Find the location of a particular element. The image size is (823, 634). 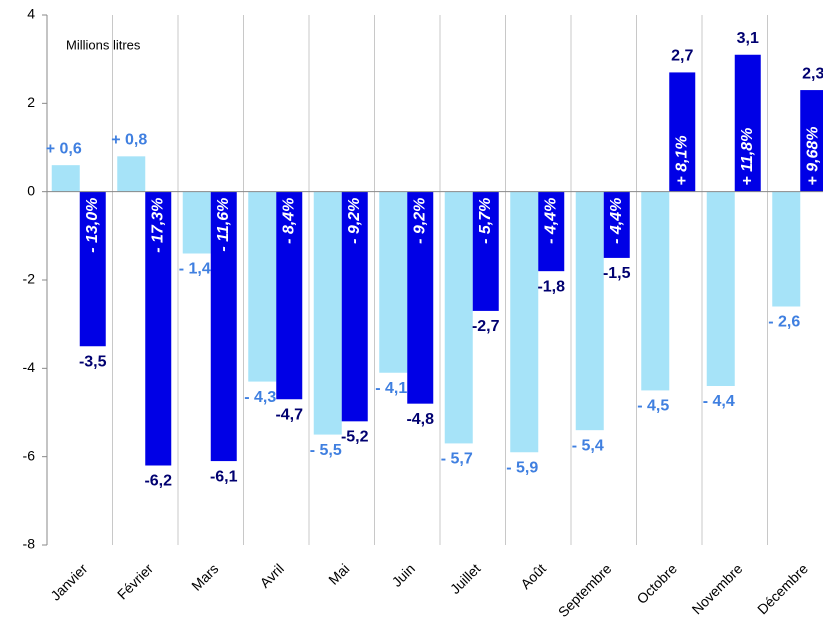

percent-label: + 8,1% is located at coordinates (681, 160).